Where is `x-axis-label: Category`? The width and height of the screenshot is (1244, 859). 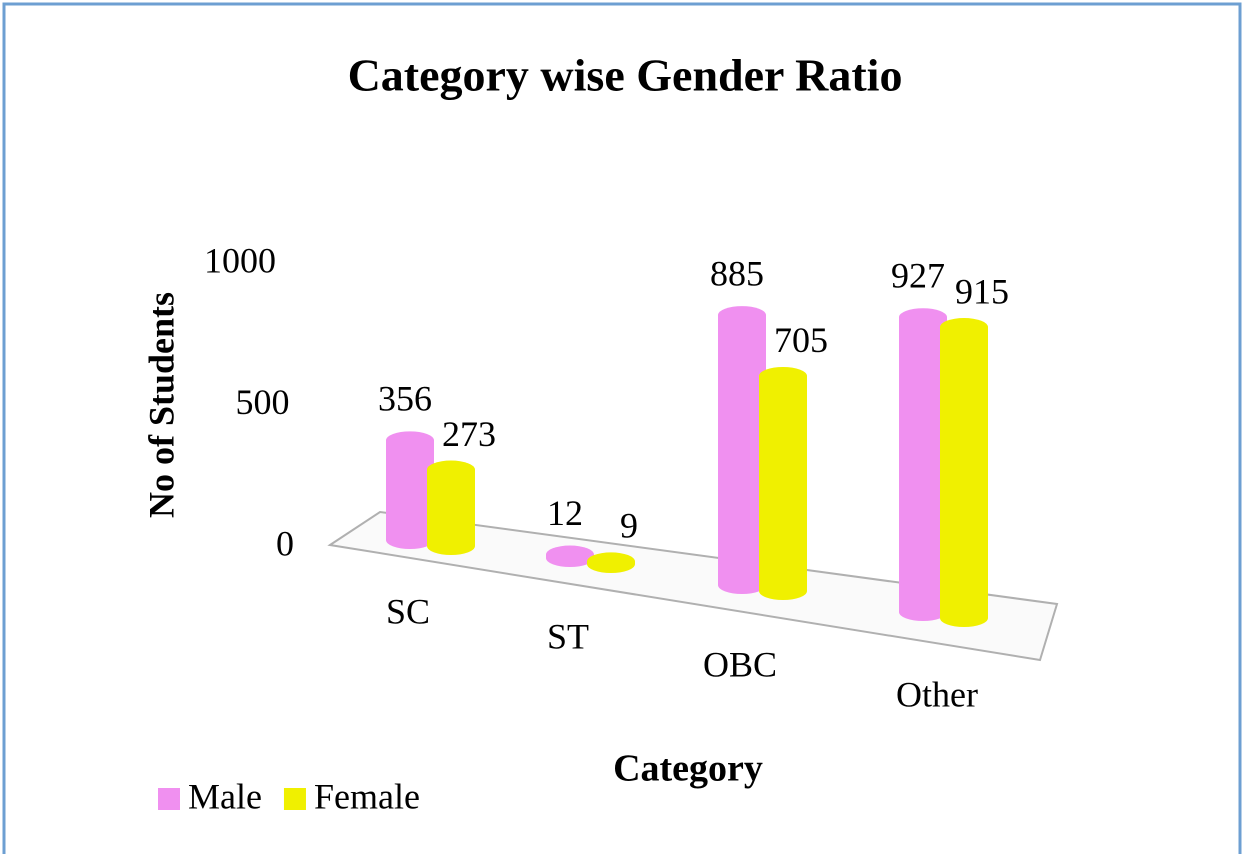
x-axis-label: Category is located at coordinates (688, 769).